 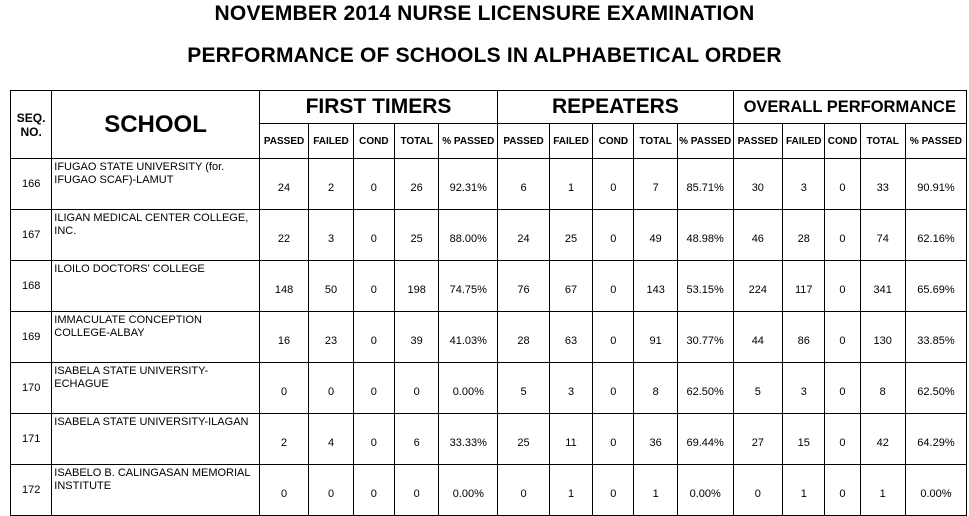 What do you see at coordinates (850, 107) in the screenshot?
I see `overall-header: OVERALL PERFORMANCE` at bounding box center [850, 107].